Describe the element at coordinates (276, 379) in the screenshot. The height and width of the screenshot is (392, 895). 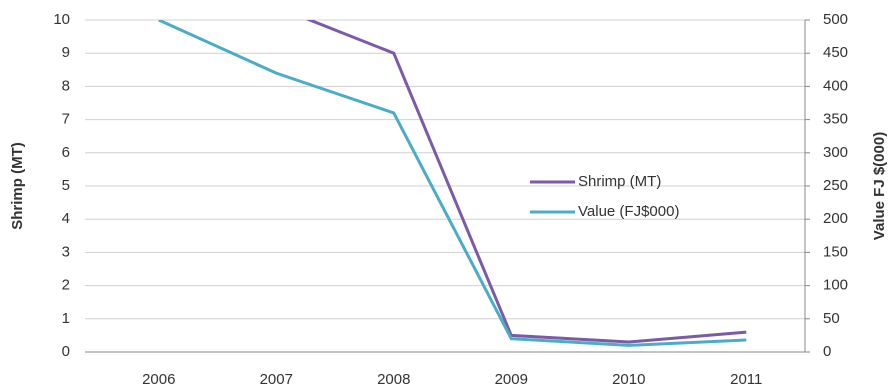
I see `x-tick-label: 2007` at that location.